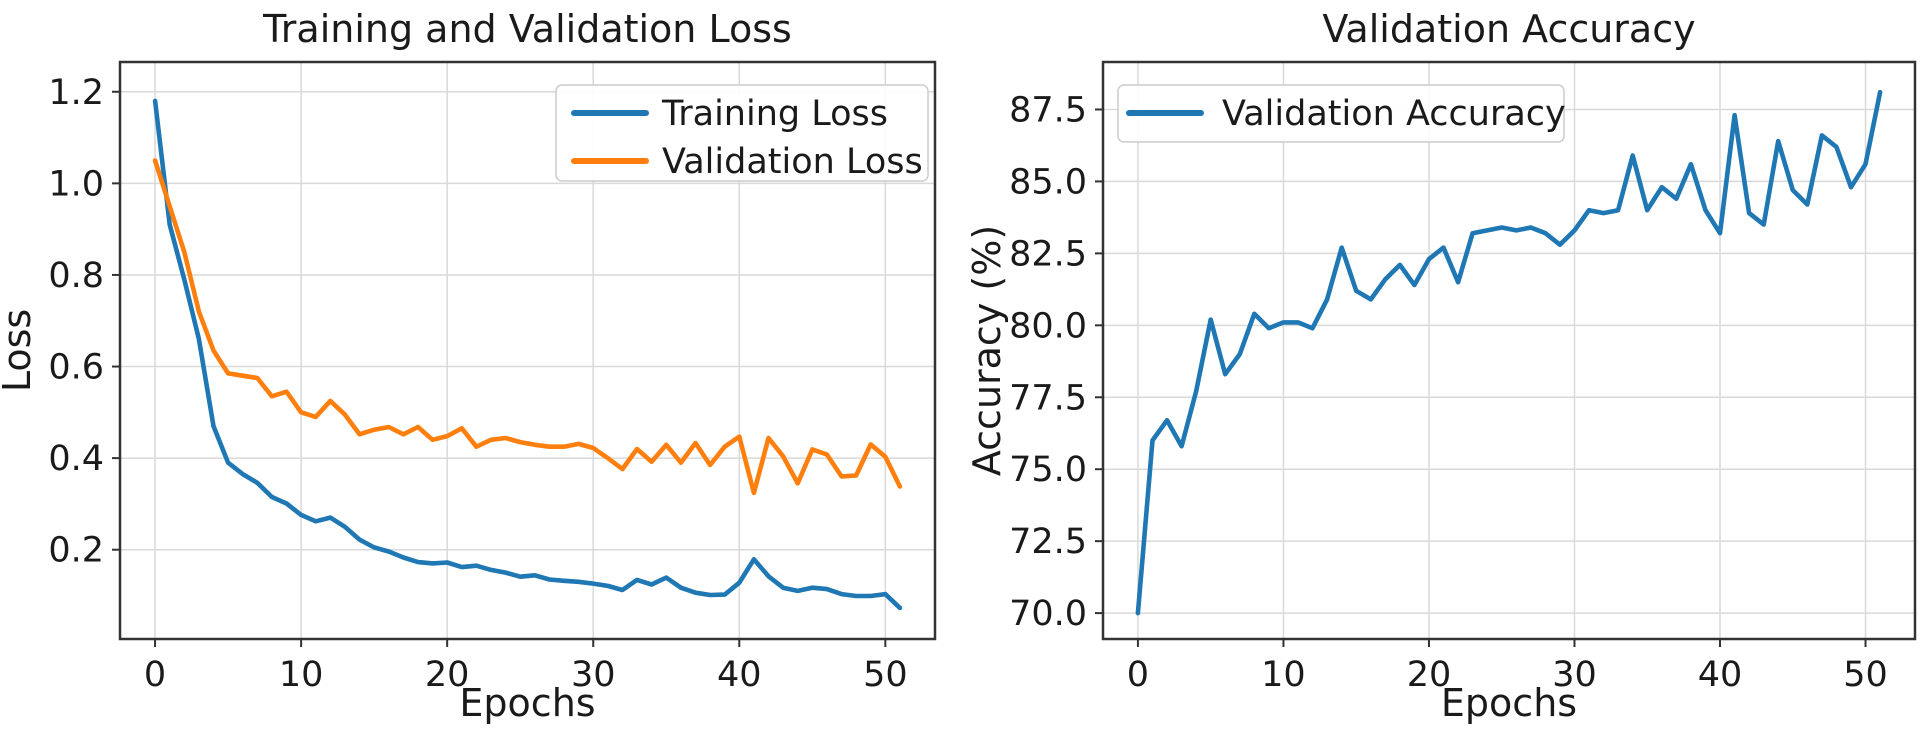 The width and height of the screenshot is (1925, 737). What do you see at coordinates (1048, 182) in the screenshot?
I see `y-tick-label: 85.0` at bounding box center [1048, 182].